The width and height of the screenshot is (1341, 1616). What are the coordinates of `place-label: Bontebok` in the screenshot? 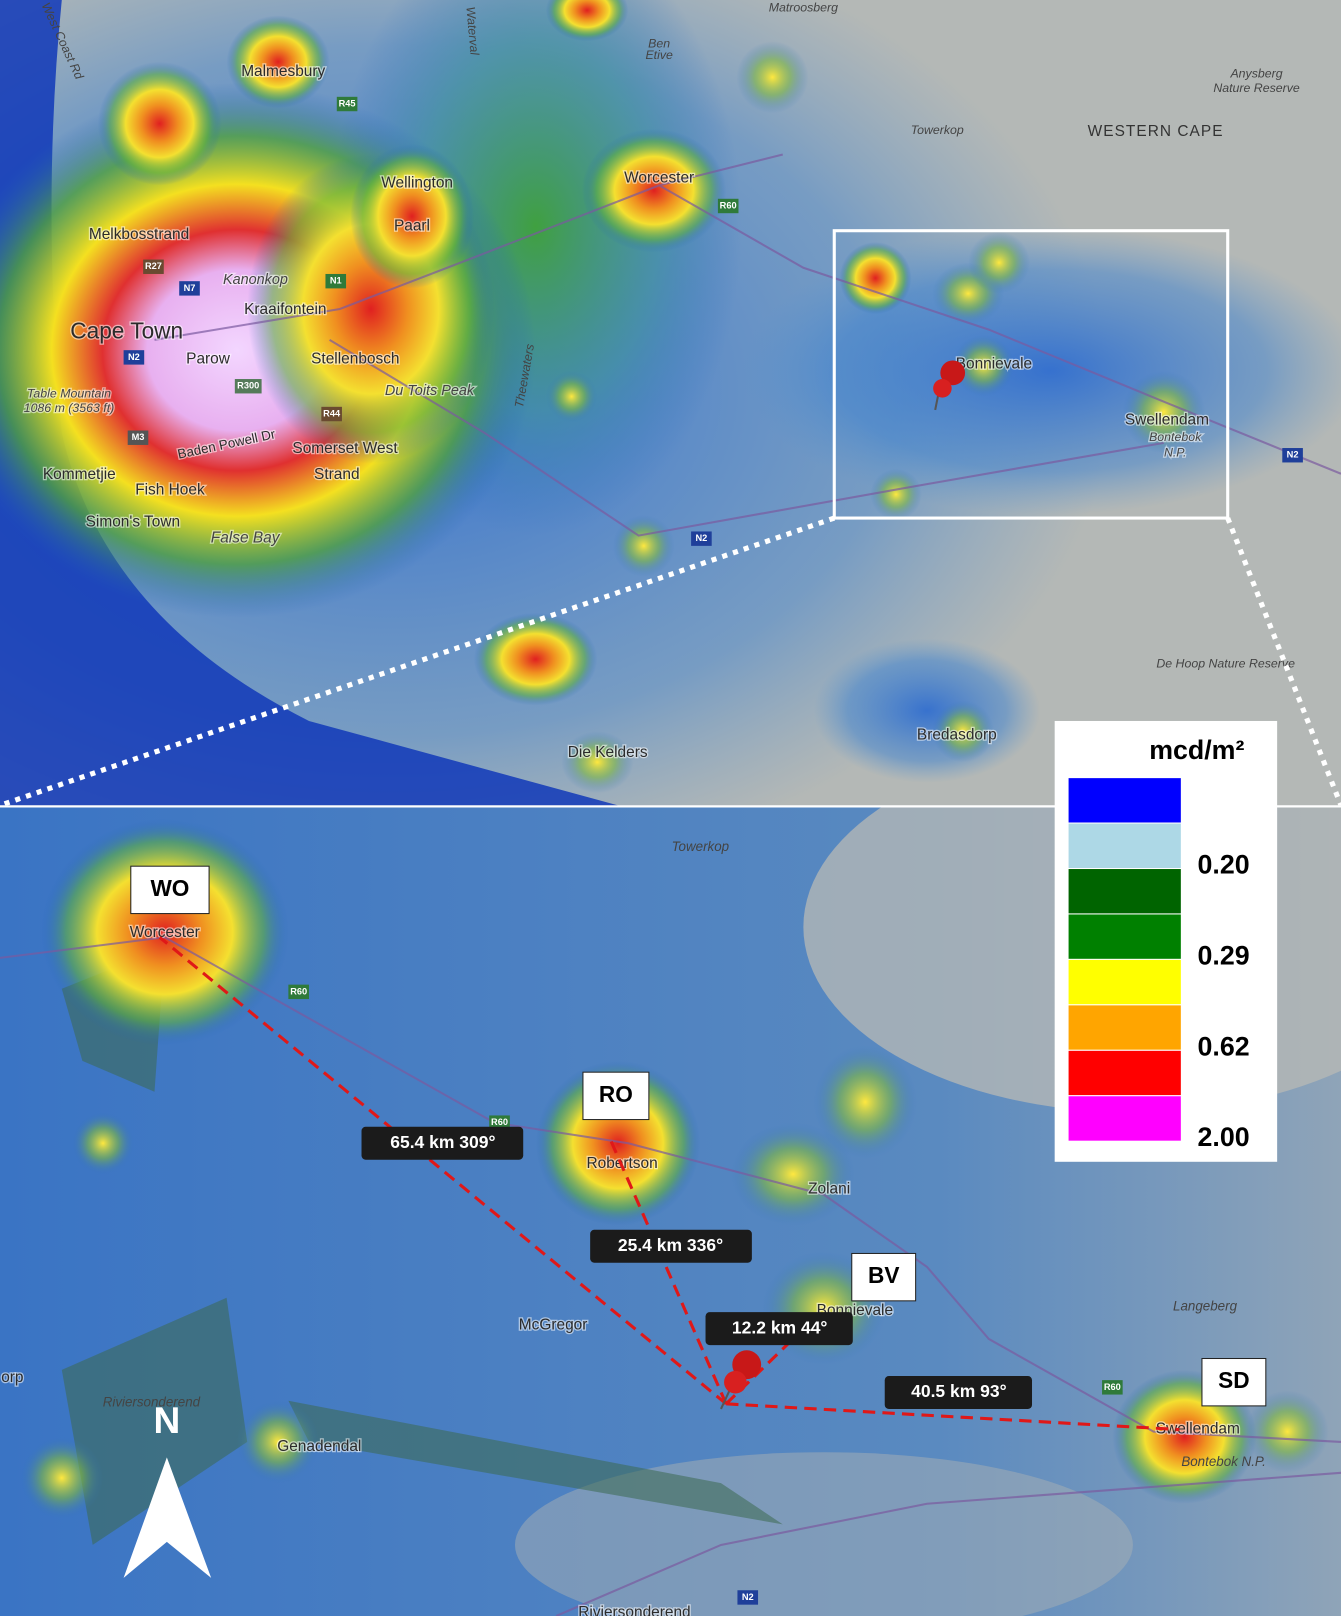 It's located at (1175, 437).